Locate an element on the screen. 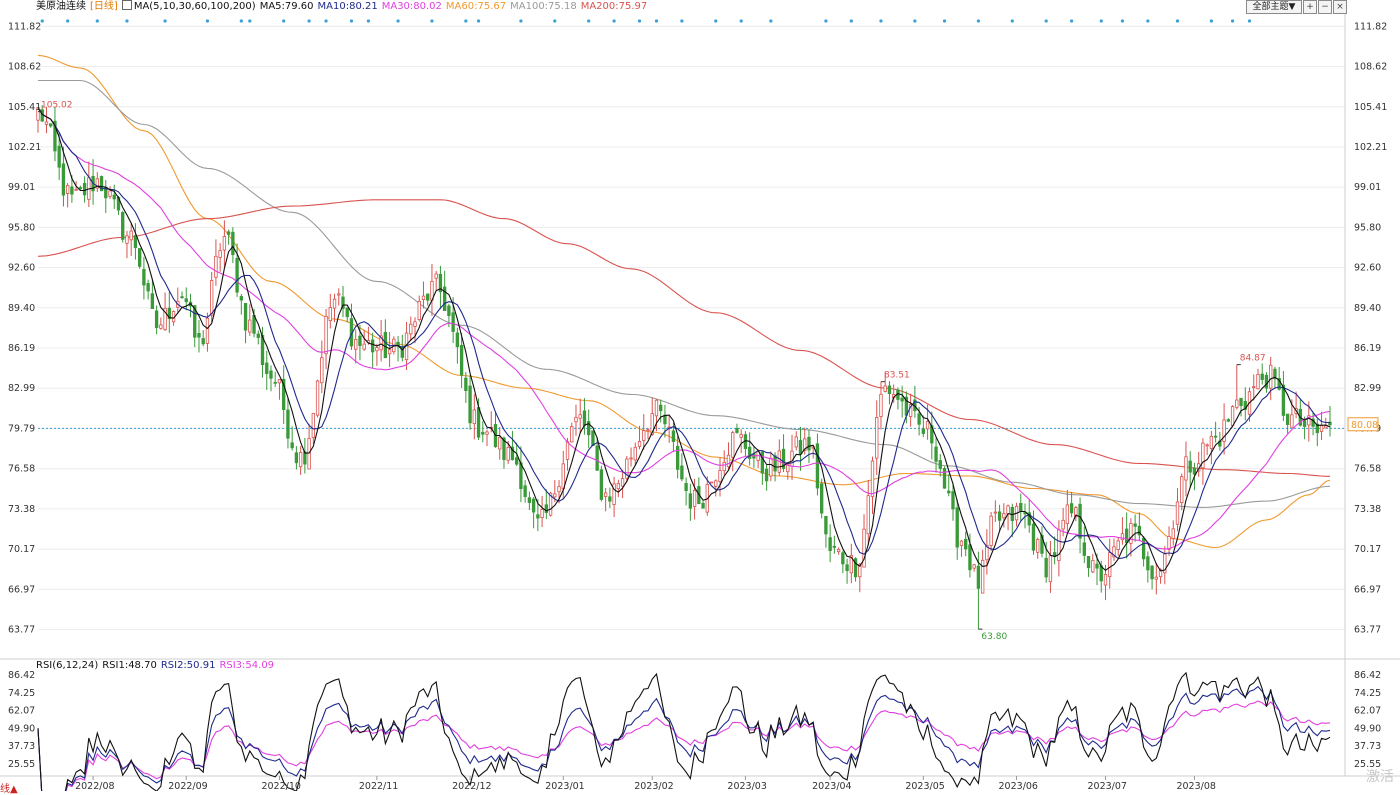 The height and width of the screenshot is (795, 1400). zoom-out-icon: − is located at coordinates (1325, 7).